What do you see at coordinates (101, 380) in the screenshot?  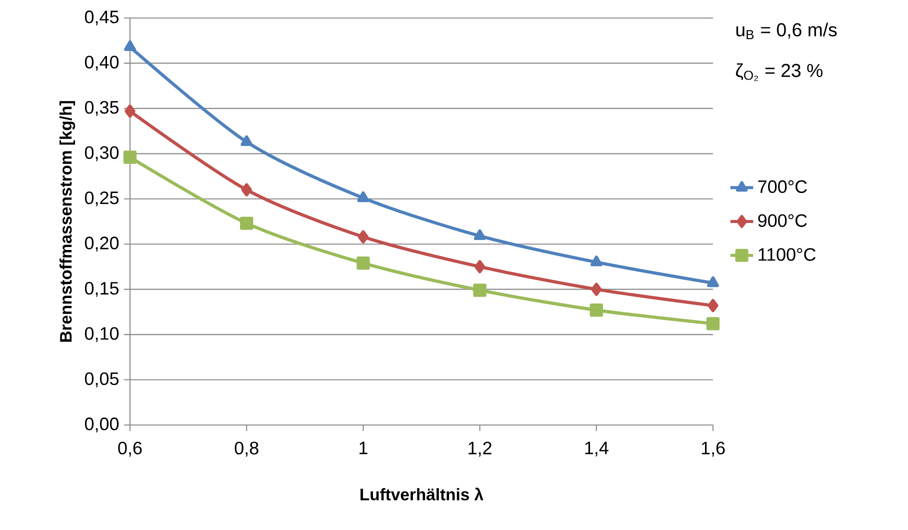 I see `y-tick-label: 0,05` at bounding box center [101, 380].